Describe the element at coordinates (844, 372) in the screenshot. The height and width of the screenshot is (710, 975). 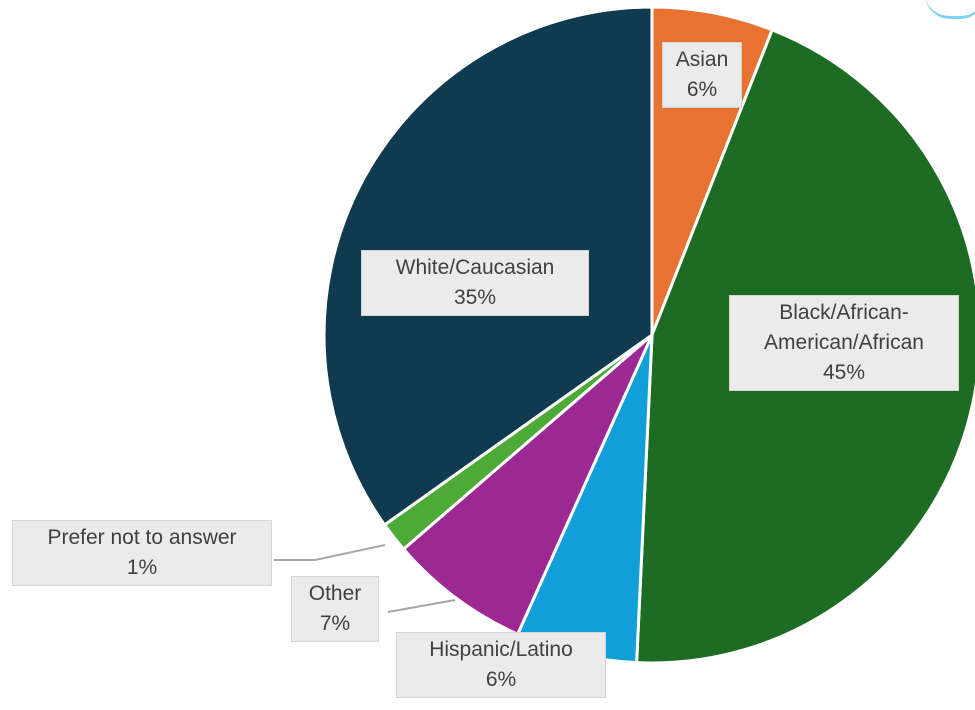
I see `label-value: 45%` at that location.